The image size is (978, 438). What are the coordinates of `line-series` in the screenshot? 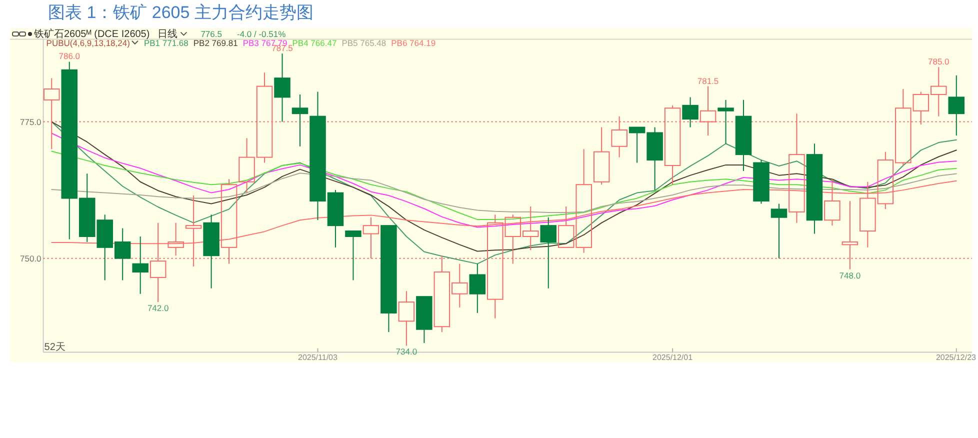 It's located at (504, 192).